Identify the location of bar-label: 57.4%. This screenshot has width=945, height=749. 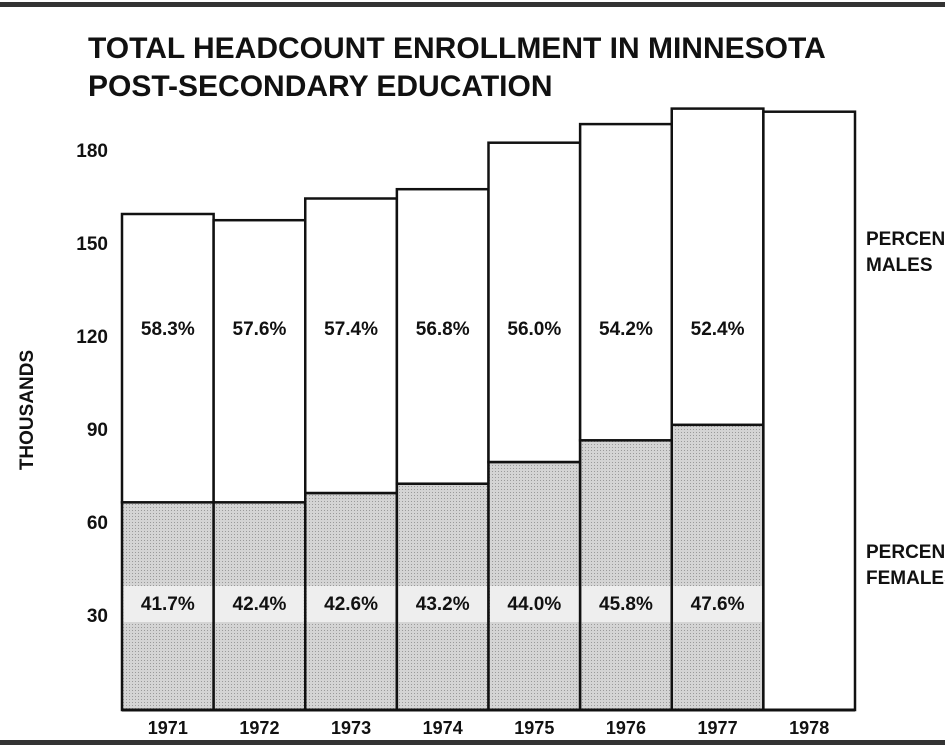
(351, 329).